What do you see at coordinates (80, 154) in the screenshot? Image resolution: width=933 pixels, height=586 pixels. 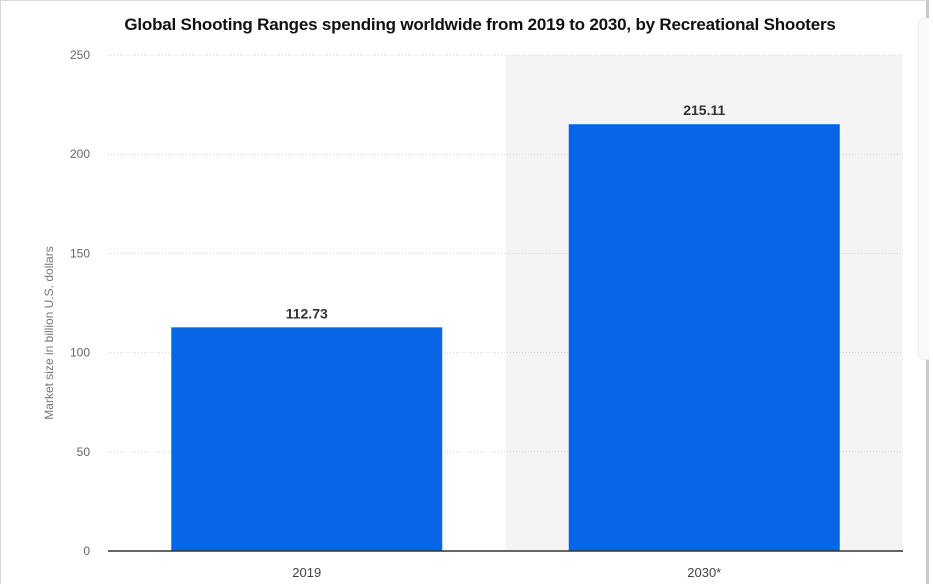 I see `y-tick-label: 200` at bounding box center [80, 154].